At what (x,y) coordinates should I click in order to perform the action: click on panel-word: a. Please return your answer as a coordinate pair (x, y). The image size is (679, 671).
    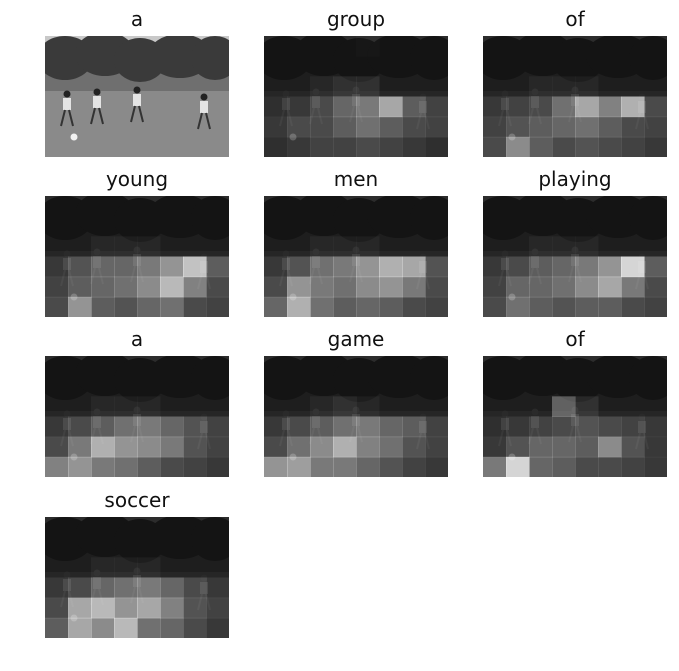
    Looking at the image, I should click on (137, 339).